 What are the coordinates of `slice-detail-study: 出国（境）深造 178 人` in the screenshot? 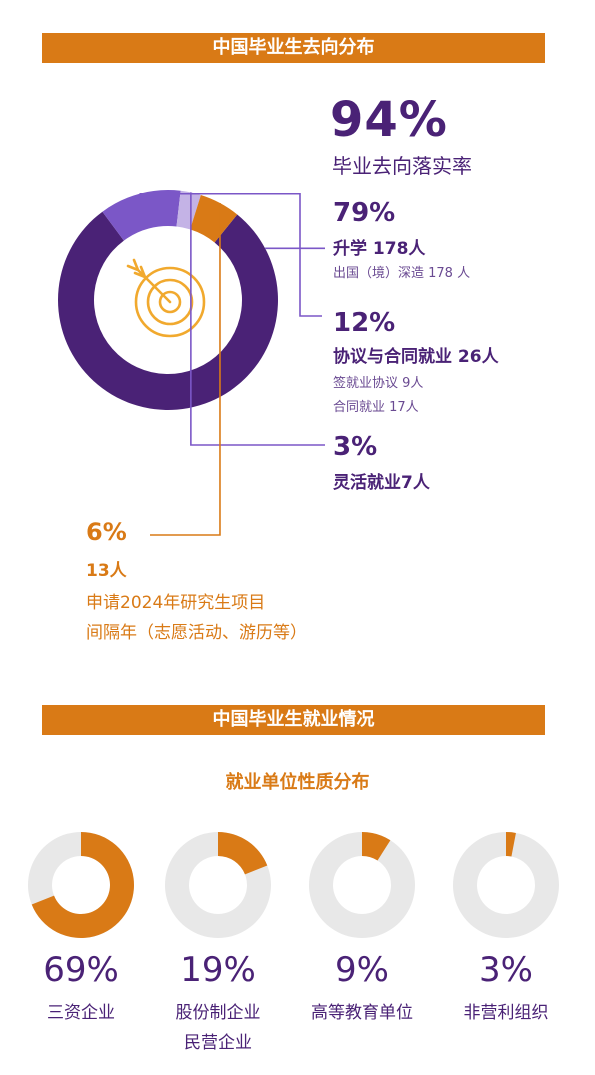 It's located at (402, 273).